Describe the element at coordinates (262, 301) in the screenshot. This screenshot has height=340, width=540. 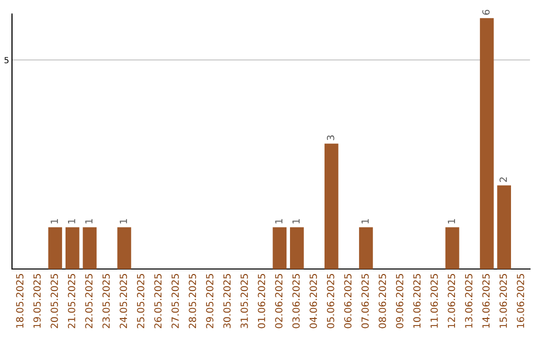
I see `x-tick-label: 01.06.2025` at that location.